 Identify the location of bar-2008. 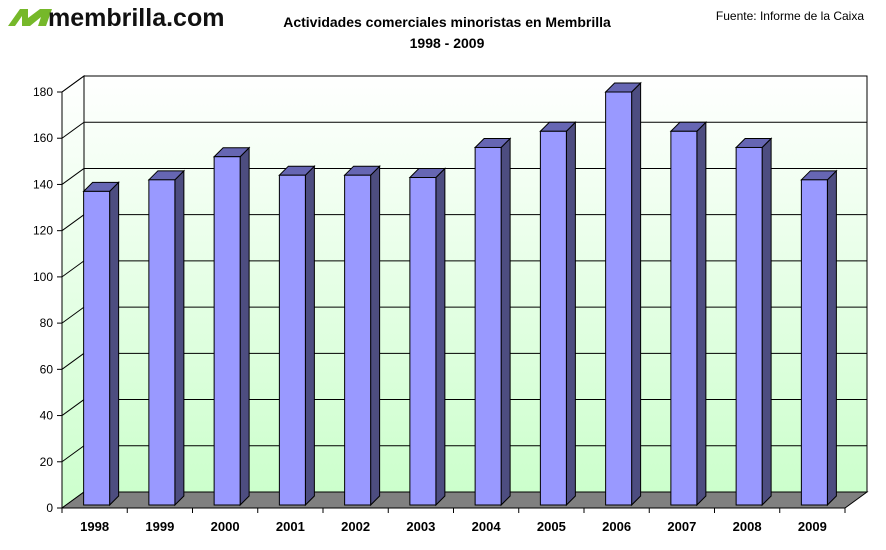
(753, 322).